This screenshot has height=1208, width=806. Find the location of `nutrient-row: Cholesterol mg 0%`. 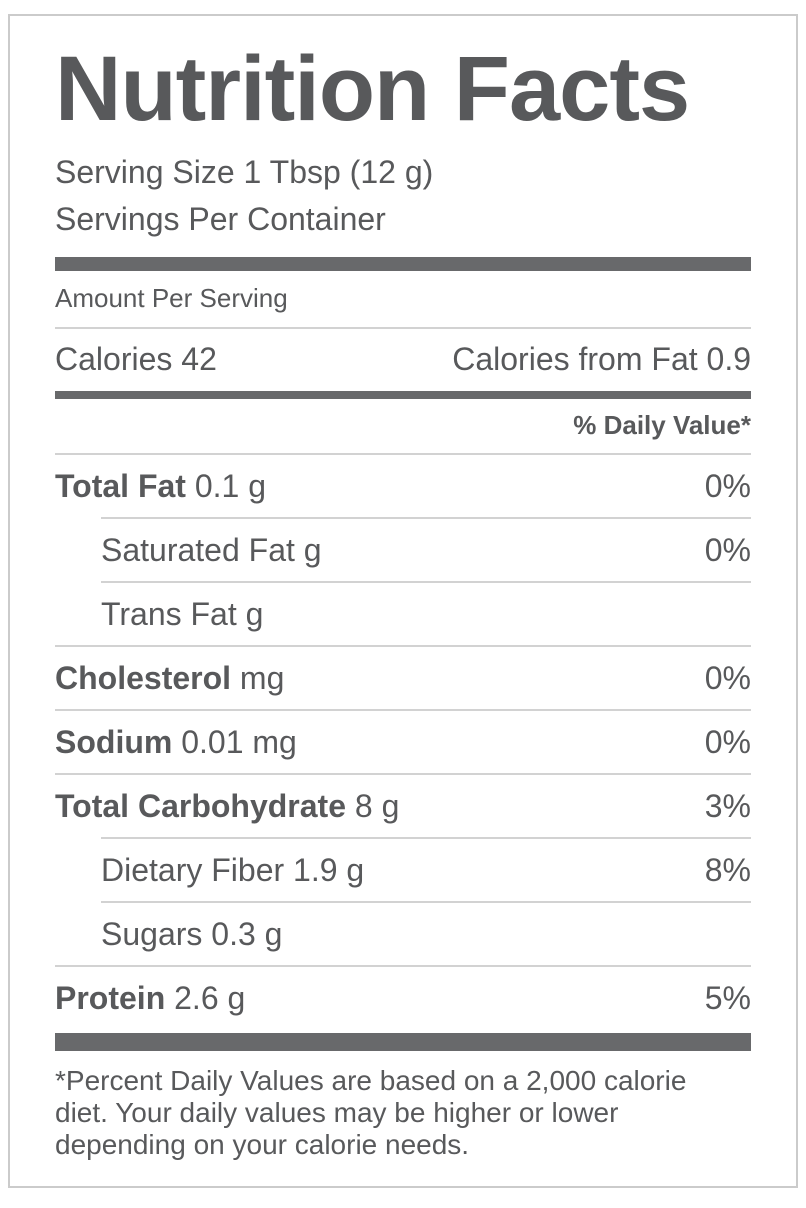

nutrient-row: Cholesterol mg 0% is located at coordinates (403, 678).